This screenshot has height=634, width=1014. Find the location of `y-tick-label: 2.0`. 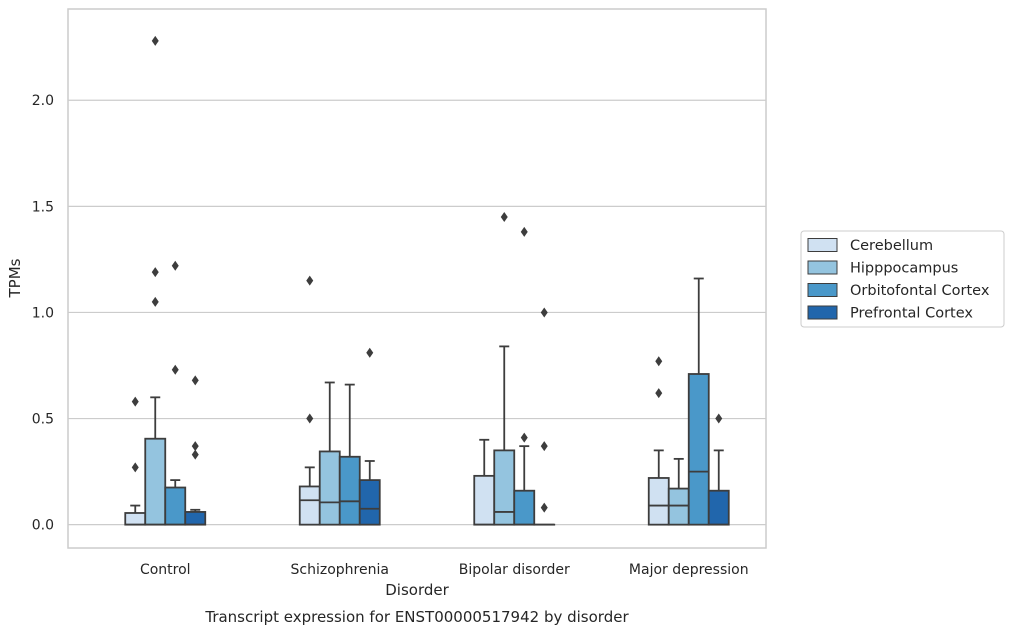

y-tick-label: 2.0 is located at coordinates (43, 101).